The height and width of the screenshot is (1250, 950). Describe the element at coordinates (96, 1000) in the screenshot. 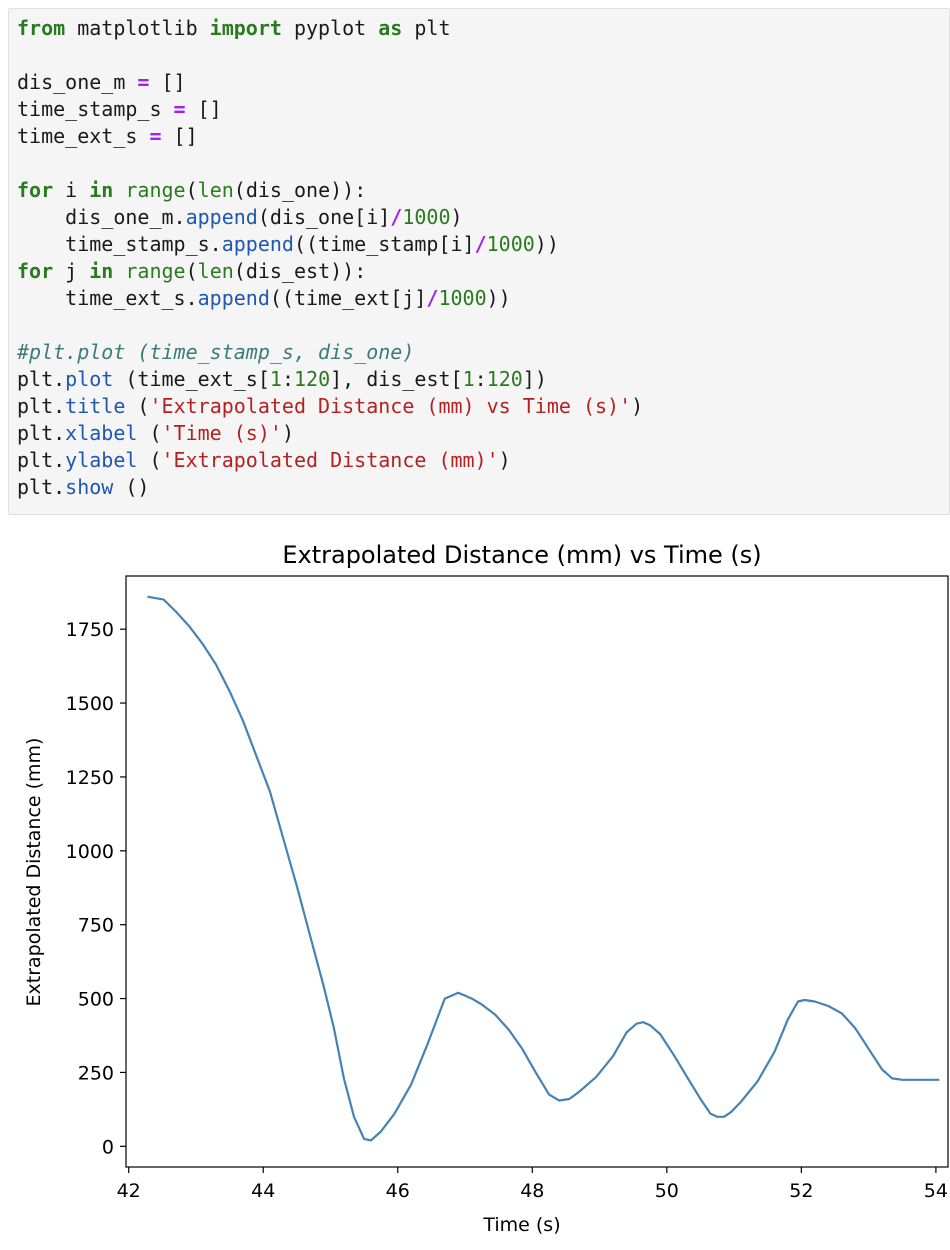

I see `y-tick-label: 500` at that location.